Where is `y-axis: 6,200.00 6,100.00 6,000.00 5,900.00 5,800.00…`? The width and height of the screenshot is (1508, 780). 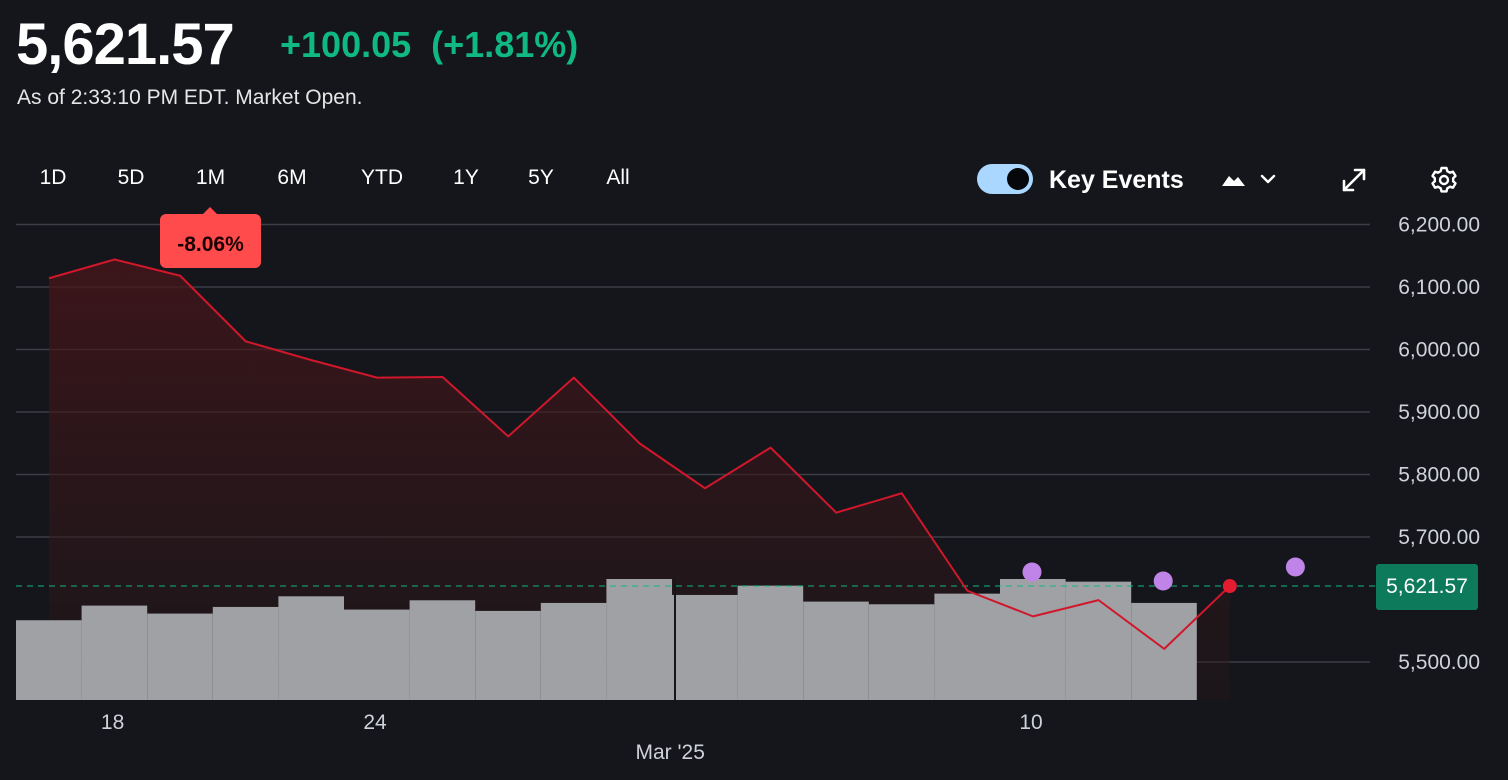 y-axis: 6,200.00 6,100.00 6,000.00 5,900.00 5,800.00… is located at coordinates (1439, 444).